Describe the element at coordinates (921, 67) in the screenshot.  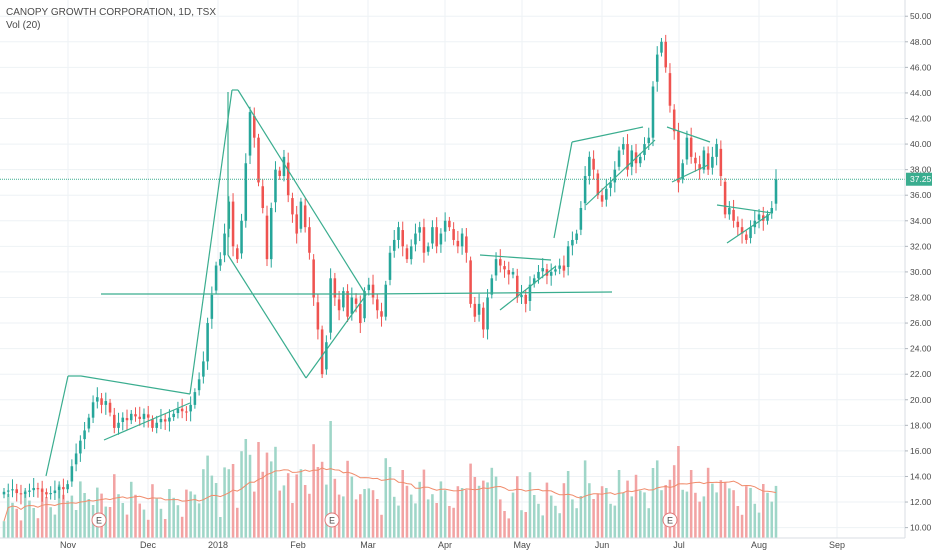
I see `price-tick-label: 46.00` at that location.